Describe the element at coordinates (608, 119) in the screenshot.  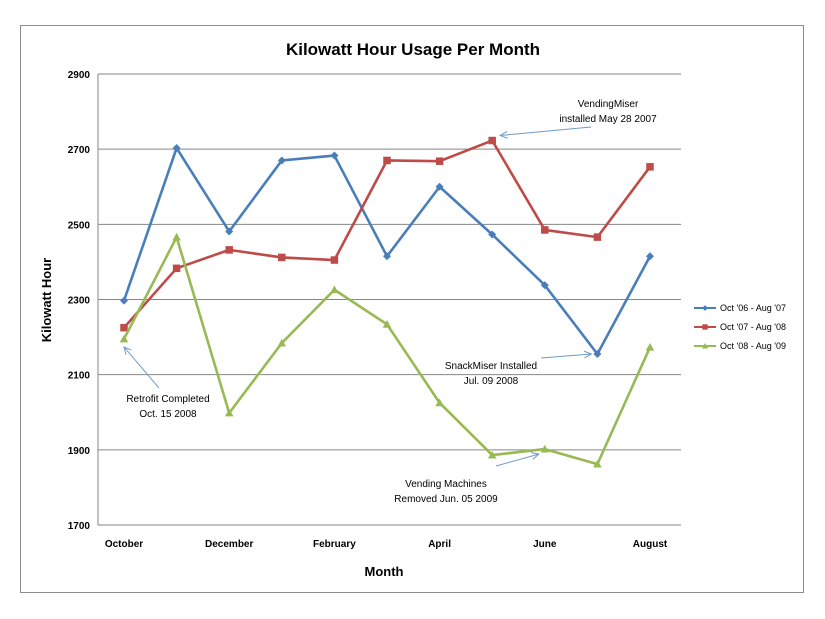
I see `annotation-text: installed May 28 2007` at that location.